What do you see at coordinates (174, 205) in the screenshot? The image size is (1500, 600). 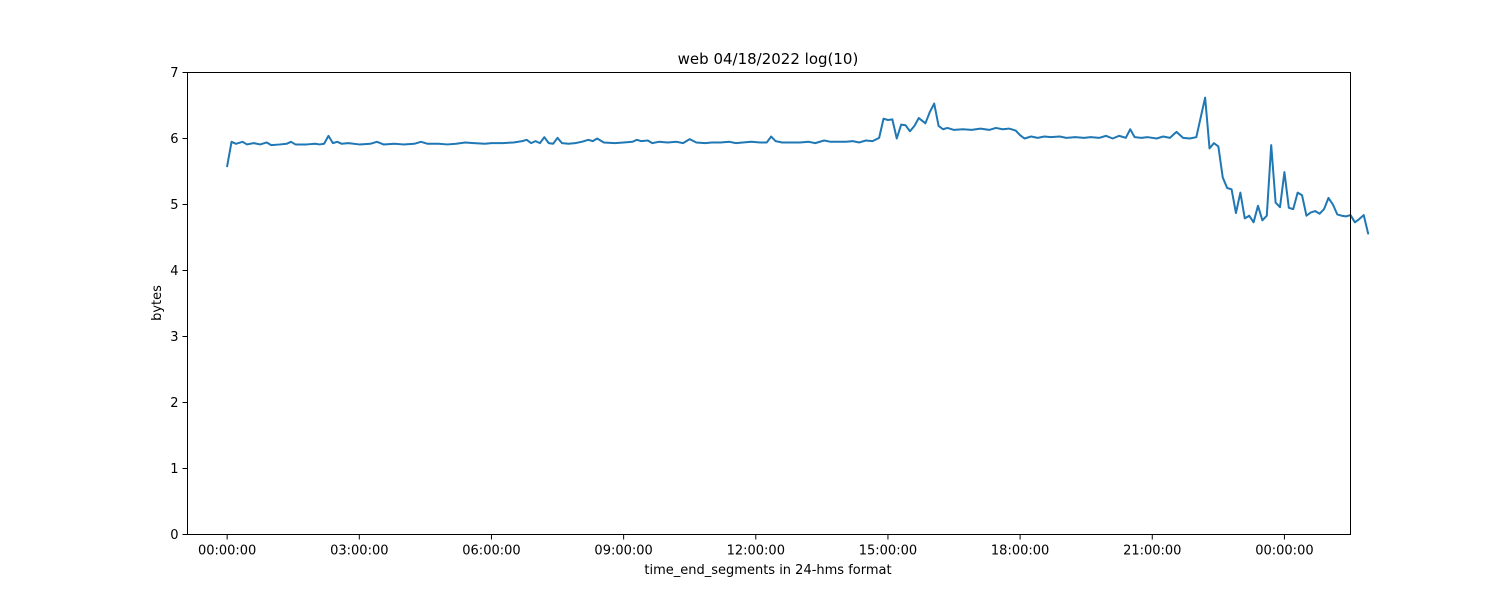 I see `y-tick-label: 5` at bounding box center [174, 205].